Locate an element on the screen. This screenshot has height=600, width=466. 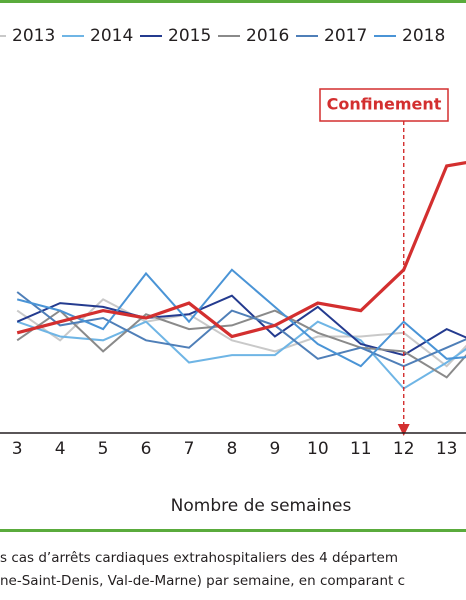
x-tick-label: 11 is located at coordinates (361, 449).